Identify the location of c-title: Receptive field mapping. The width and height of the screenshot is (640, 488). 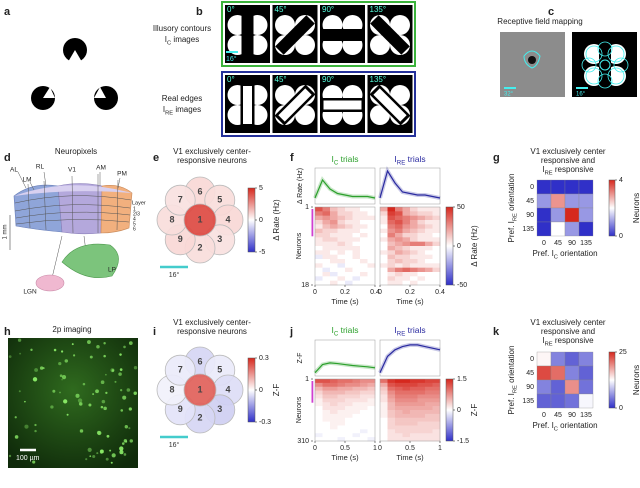
(539, 21).